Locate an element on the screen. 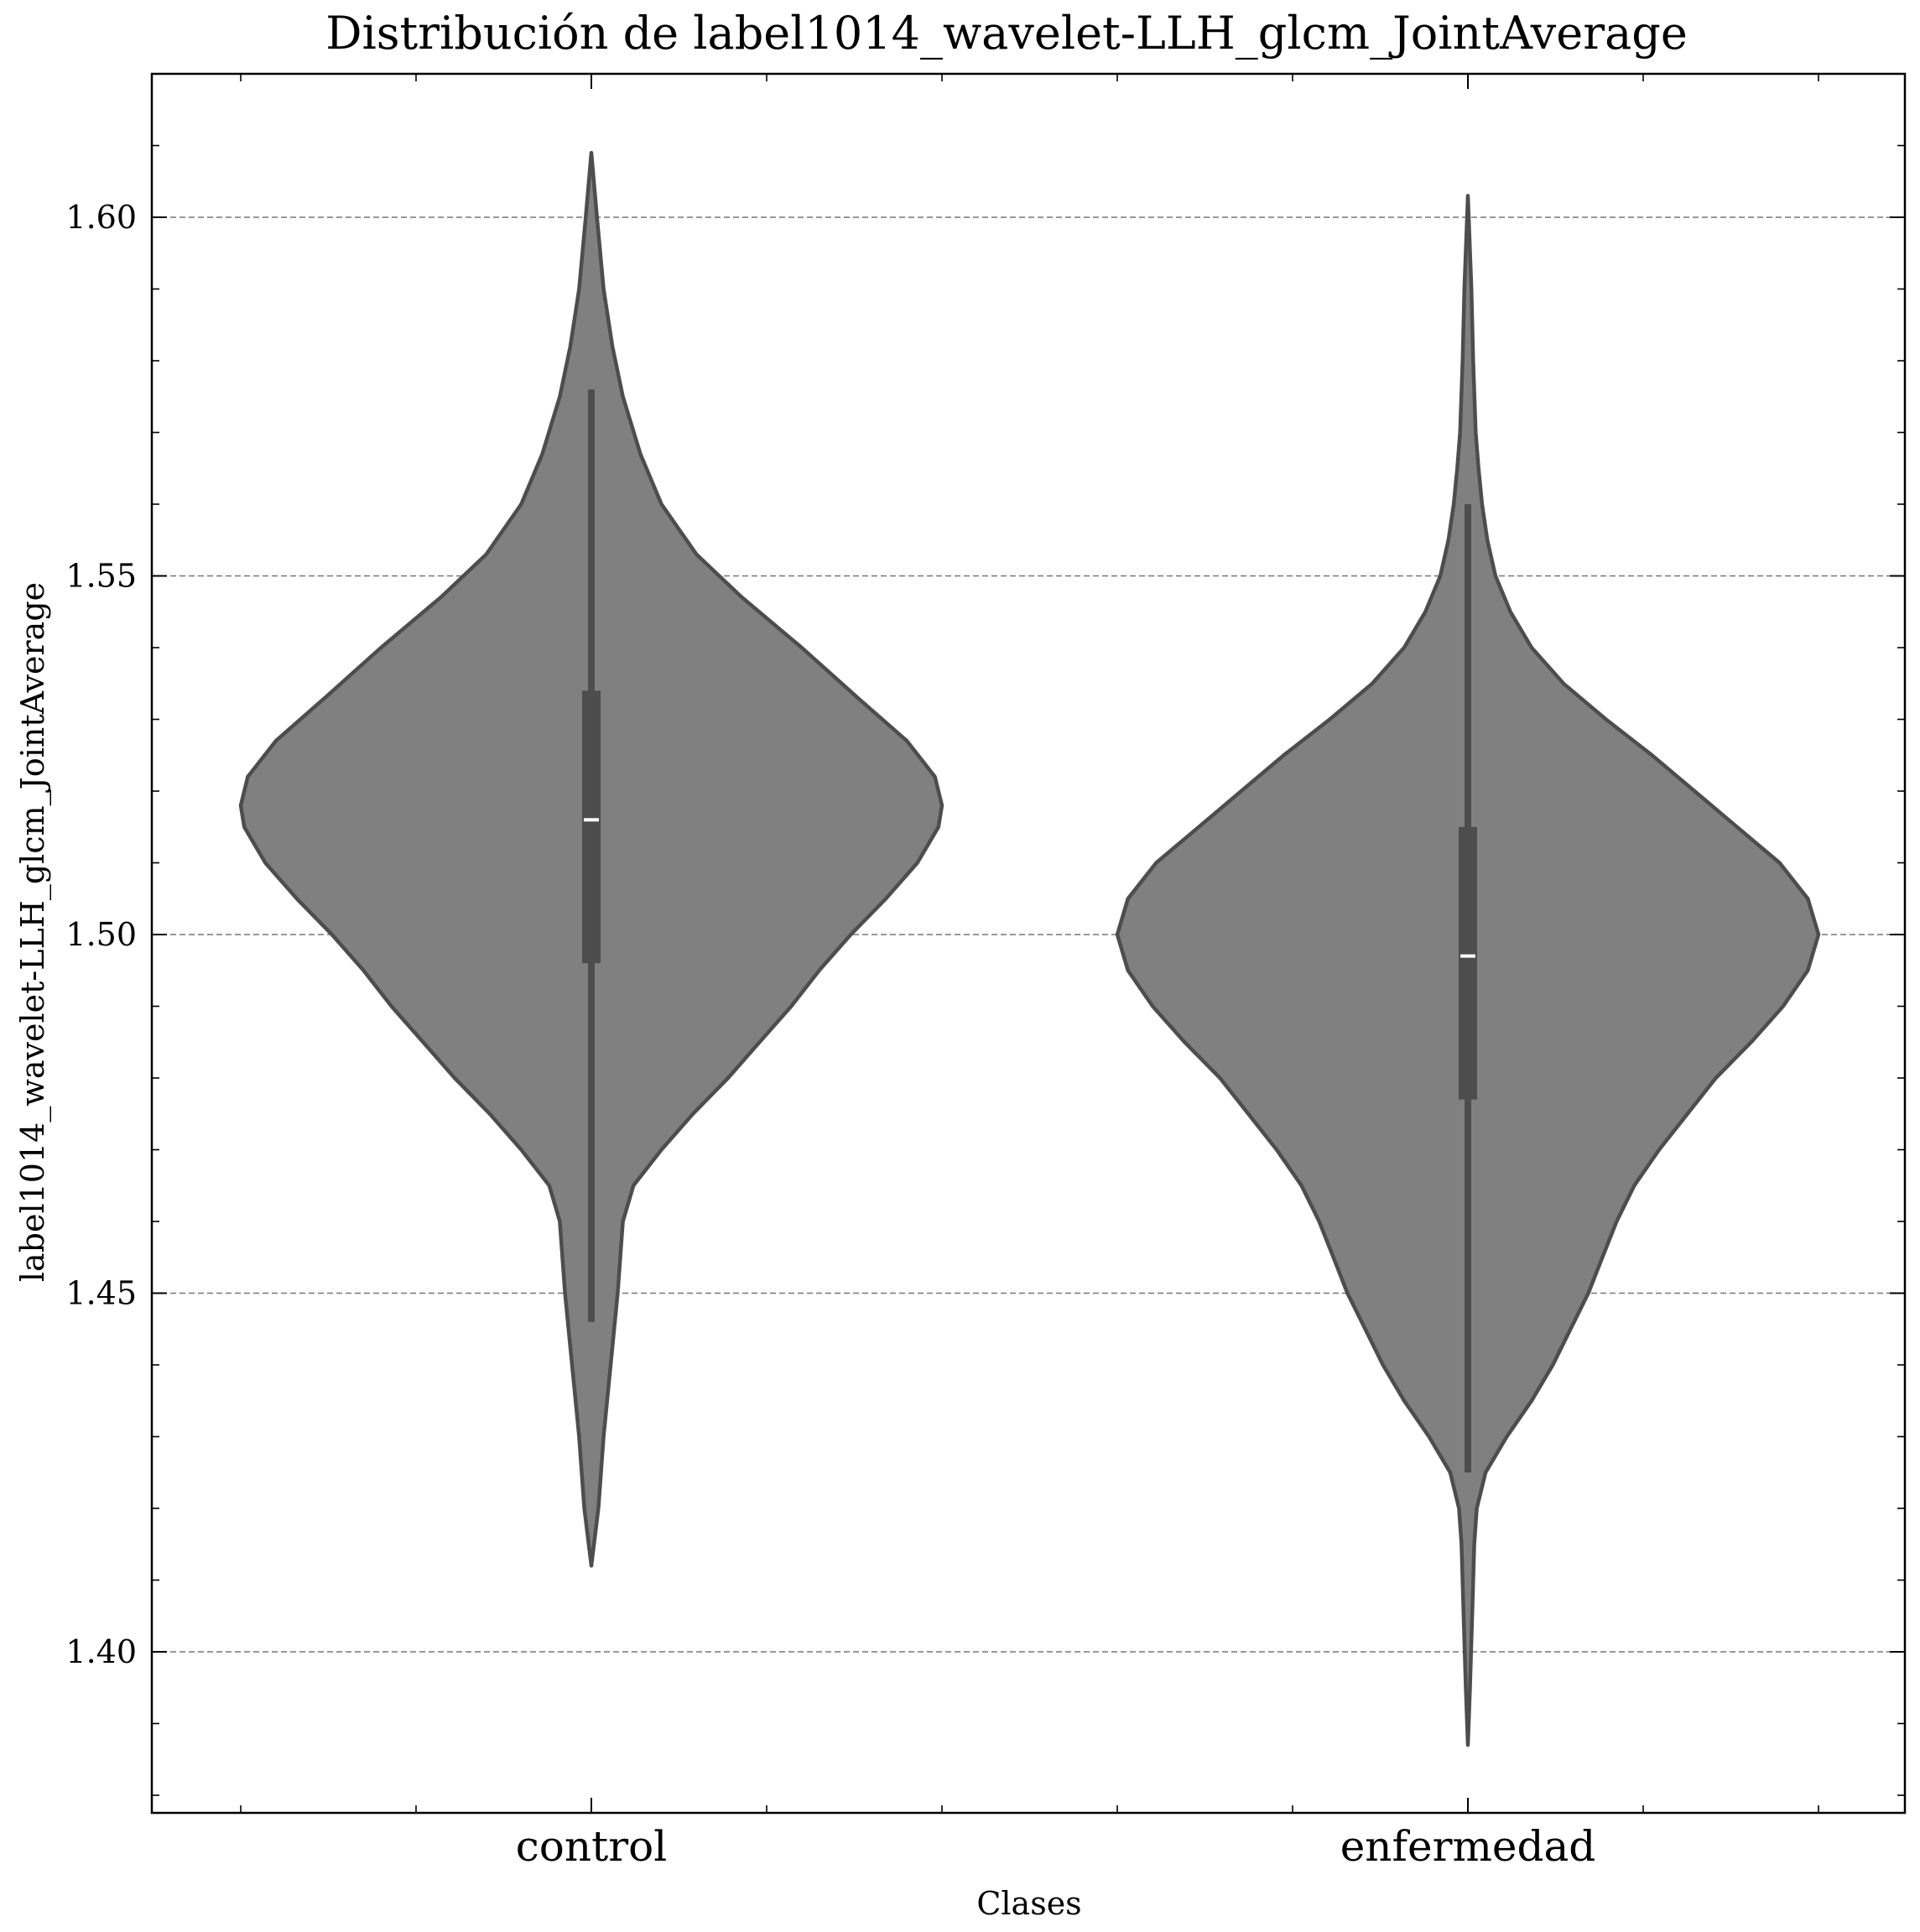 This screenshot has height=1932, width=1920. violin-iqr-box-enfermedad is located at coordinates (1468, 963).